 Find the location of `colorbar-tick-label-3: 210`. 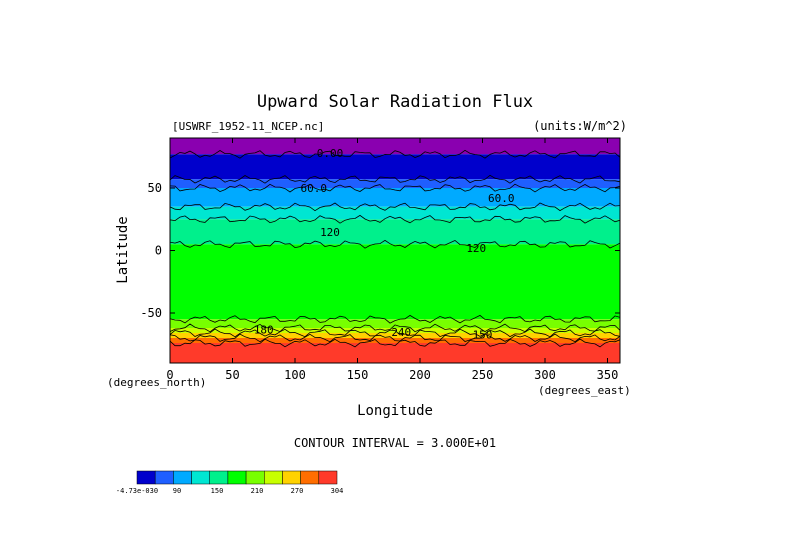

colorbar-tick-label-3: 210 is located at coordinates (257, 491).